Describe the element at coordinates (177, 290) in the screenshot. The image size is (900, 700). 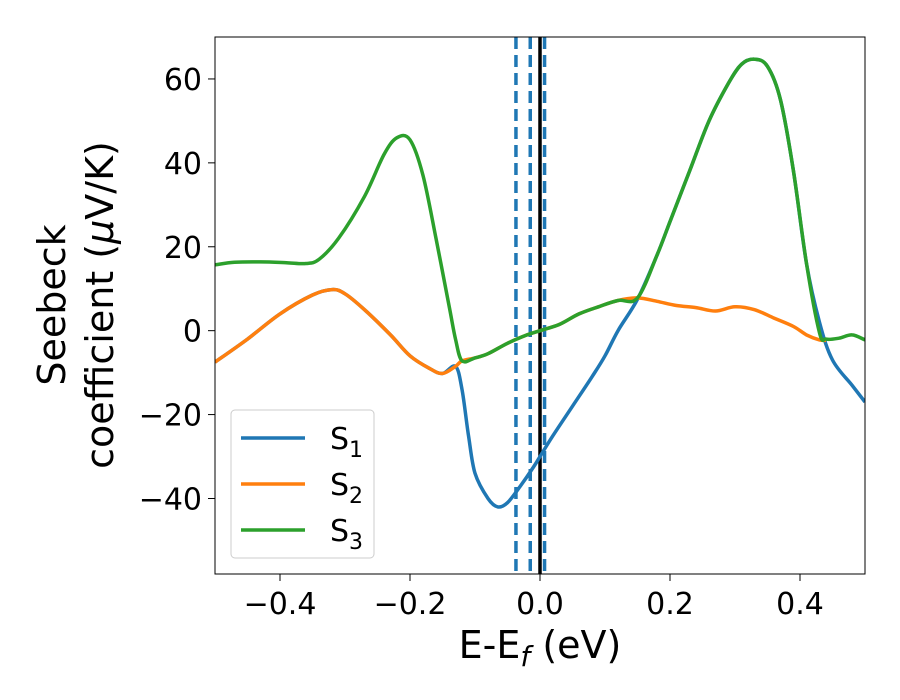
I see `y-axis: −40 −20 0 20 40 60` at that location.